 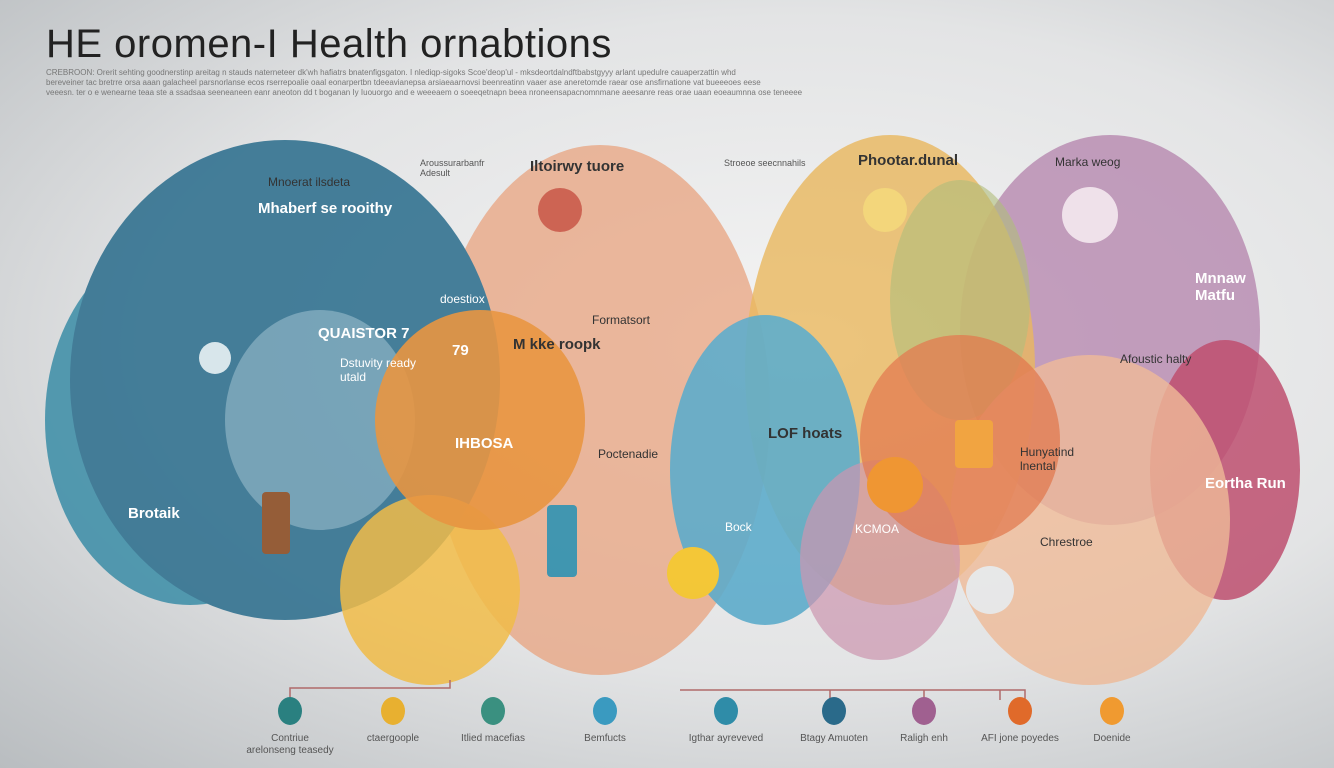 I want to click on circle-heading: Mhaberf se rooithy, so click(x=325, y=208).